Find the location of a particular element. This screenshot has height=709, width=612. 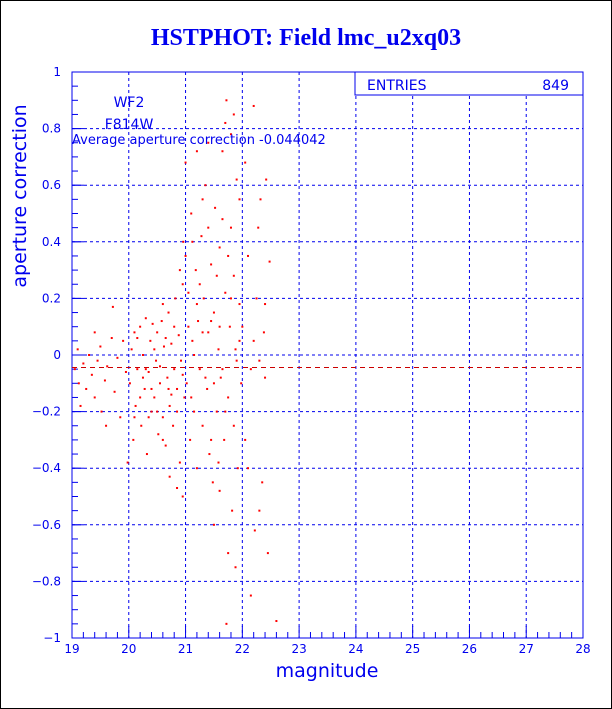

y-tick-label: 0.6 is located at coordinates (51, 185).